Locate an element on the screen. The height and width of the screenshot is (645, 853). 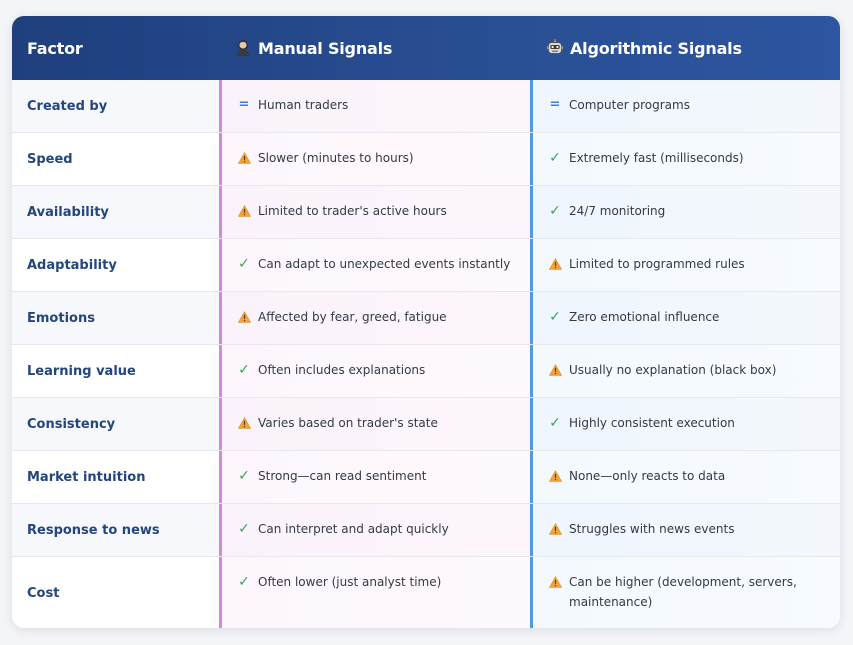
algo-cell: Usually no explanation (black box) is located at coordinates (685, 371).